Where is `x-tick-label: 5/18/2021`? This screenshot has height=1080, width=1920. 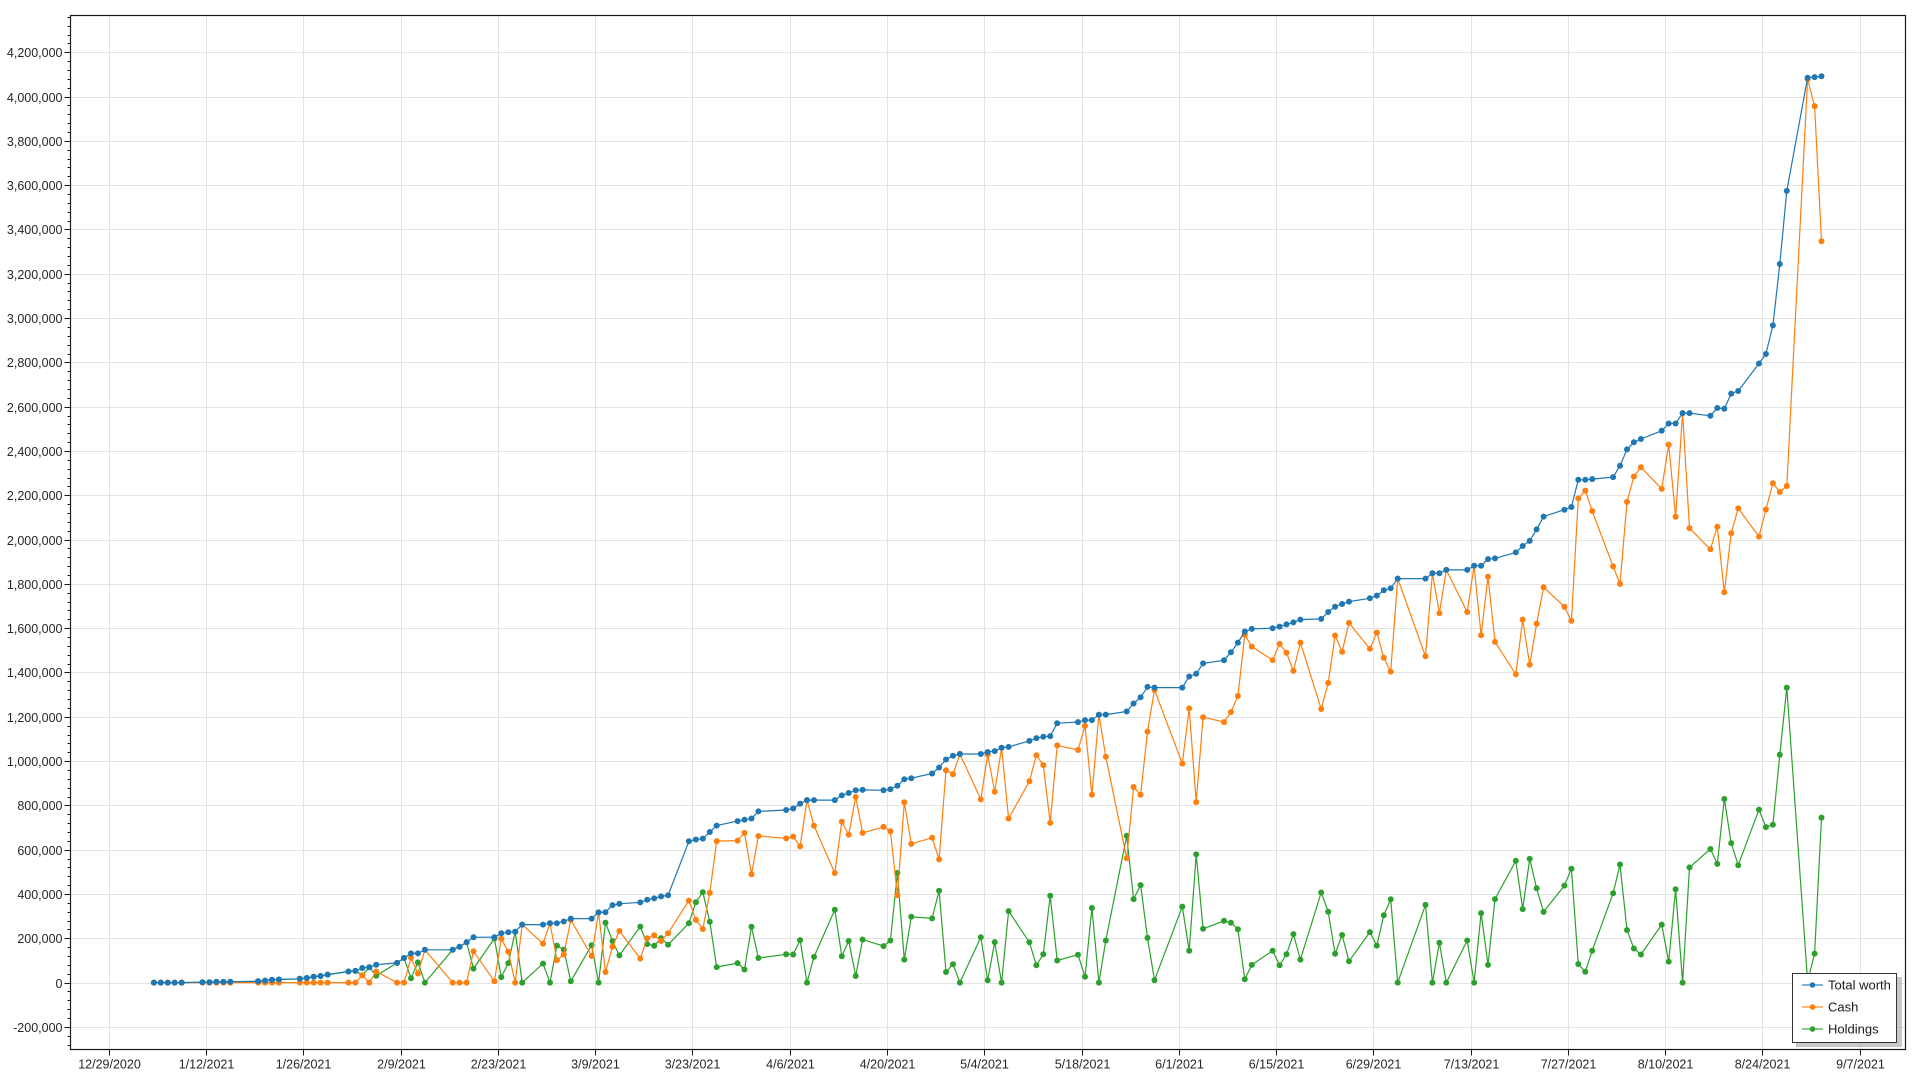 x-tick-label: 5/18/2021 is located at coordinates (1083, 1065).